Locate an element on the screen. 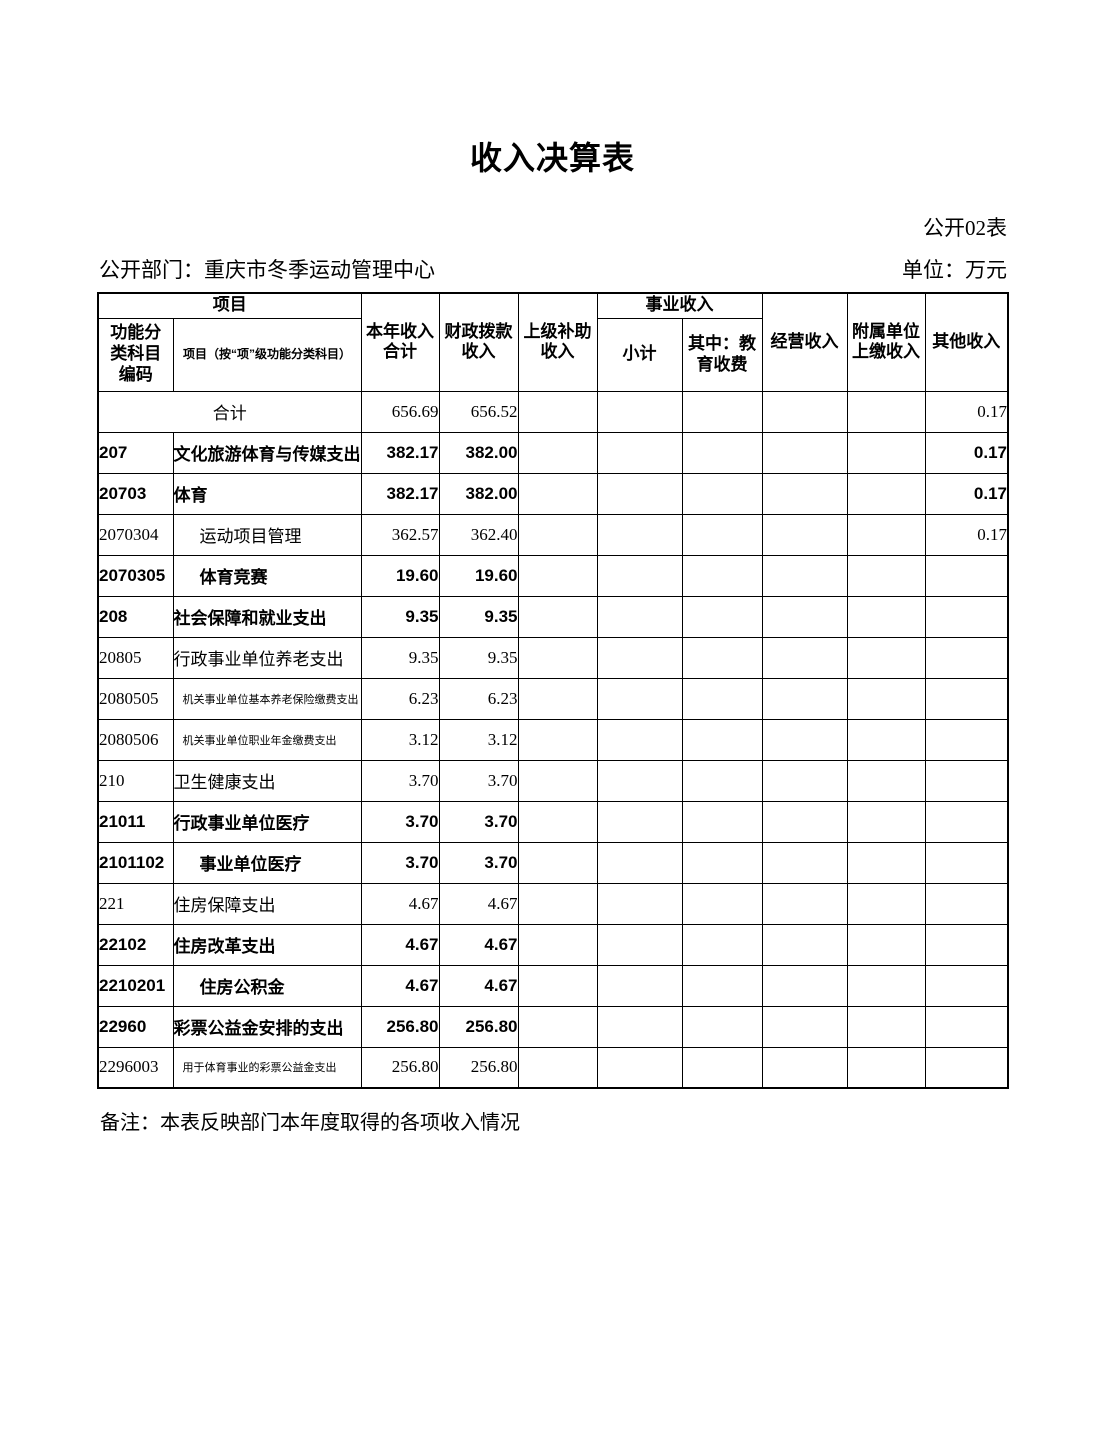 The image size is (1105, 1429). table-row: 207 文化旅游体育与传媒支出 382.17 382.00 0.17 is located at coordinates (553, 452).